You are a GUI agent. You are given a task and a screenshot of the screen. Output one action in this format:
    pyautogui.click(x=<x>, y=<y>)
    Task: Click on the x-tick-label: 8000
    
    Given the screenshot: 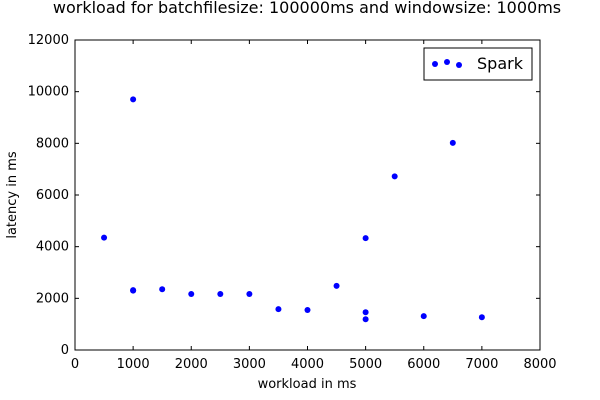 What is the action you would take?
    pyautogui.click(x=539, y=364)
    